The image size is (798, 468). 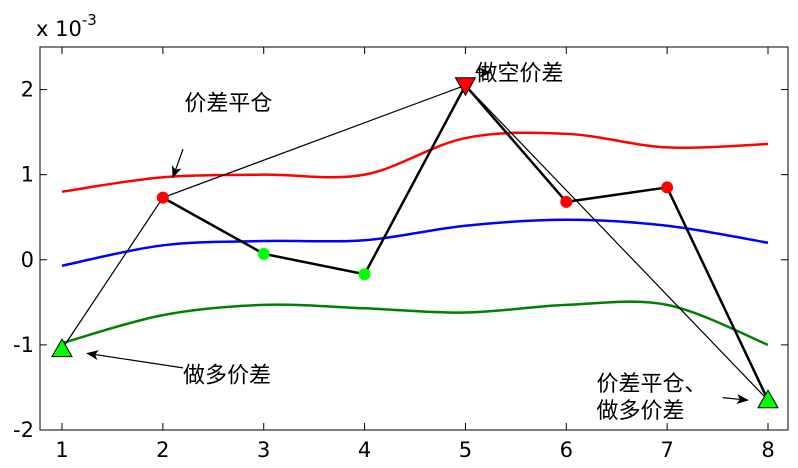 What do you see at coordinates (61, 450) in the screenshot?
I see `x-tick-label: 1` at bounding box center [61, 450].